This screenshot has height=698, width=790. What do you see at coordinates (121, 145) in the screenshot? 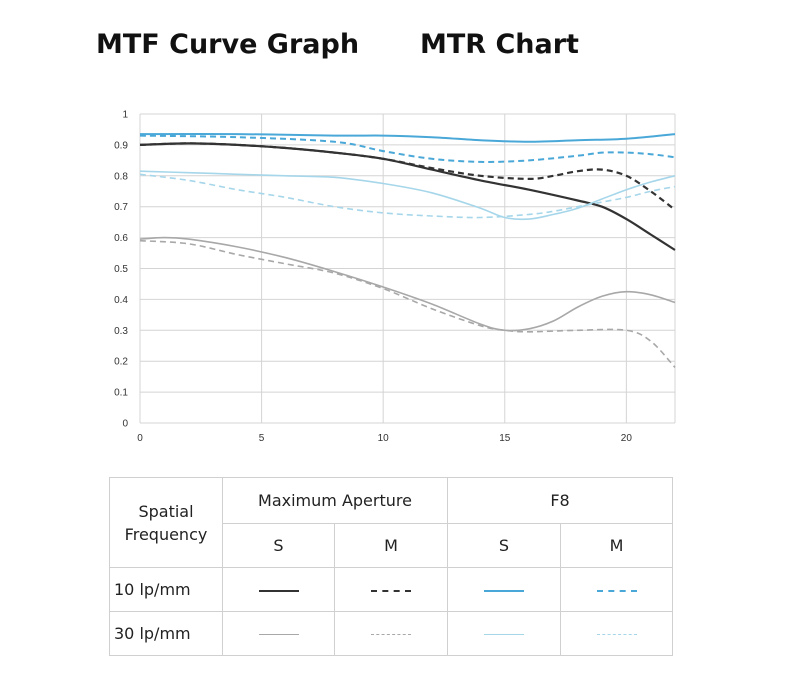
I see `y-tick-label: 0.9` at bounding box center [121, 145].